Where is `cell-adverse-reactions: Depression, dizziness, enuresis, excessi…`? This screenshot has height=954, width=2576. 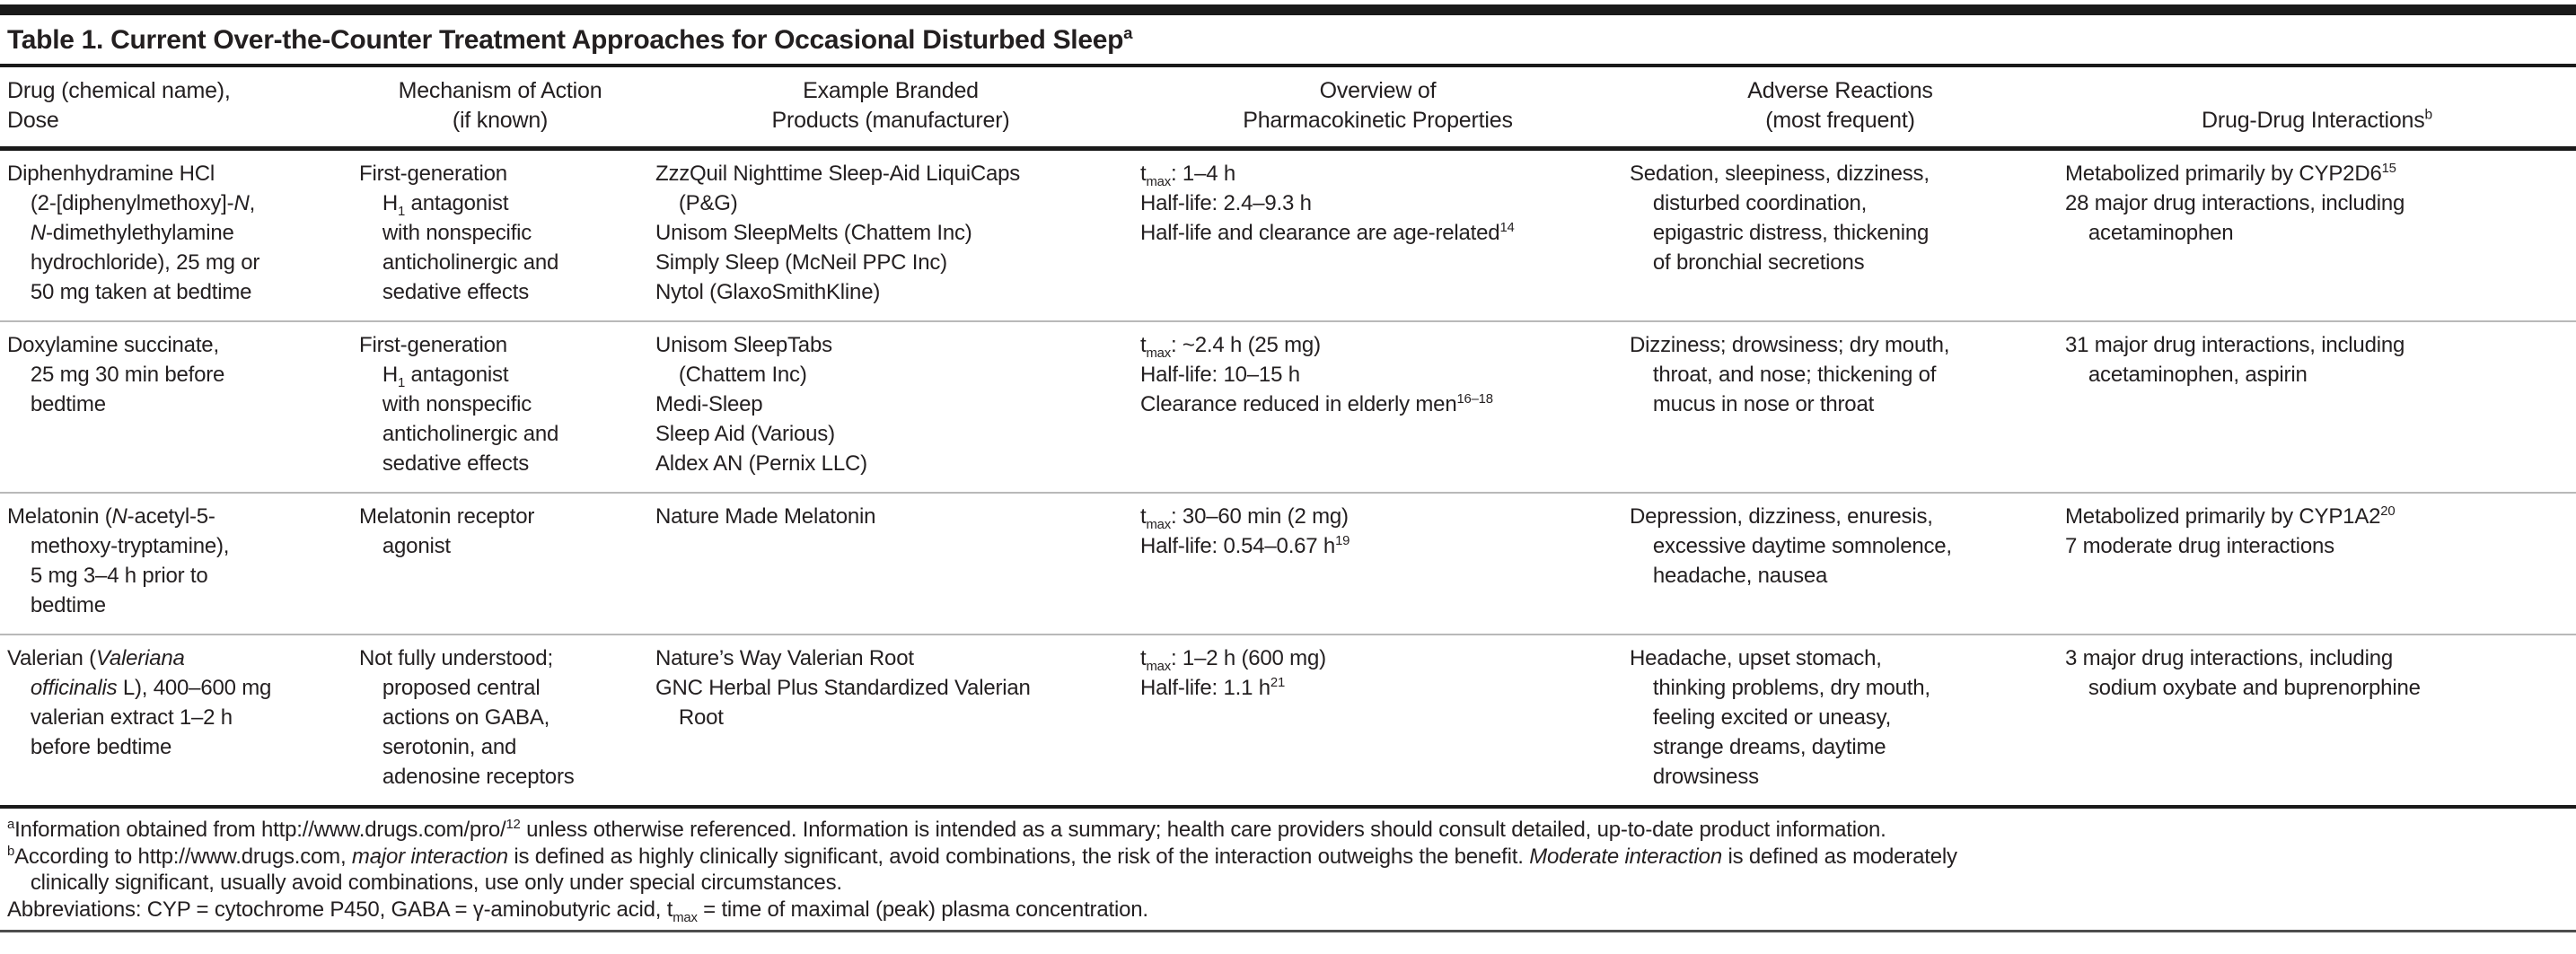
cell-adverse-reactions: Depression, dizziness, enuresis, excessi… is located at coordinates (1791, 546).